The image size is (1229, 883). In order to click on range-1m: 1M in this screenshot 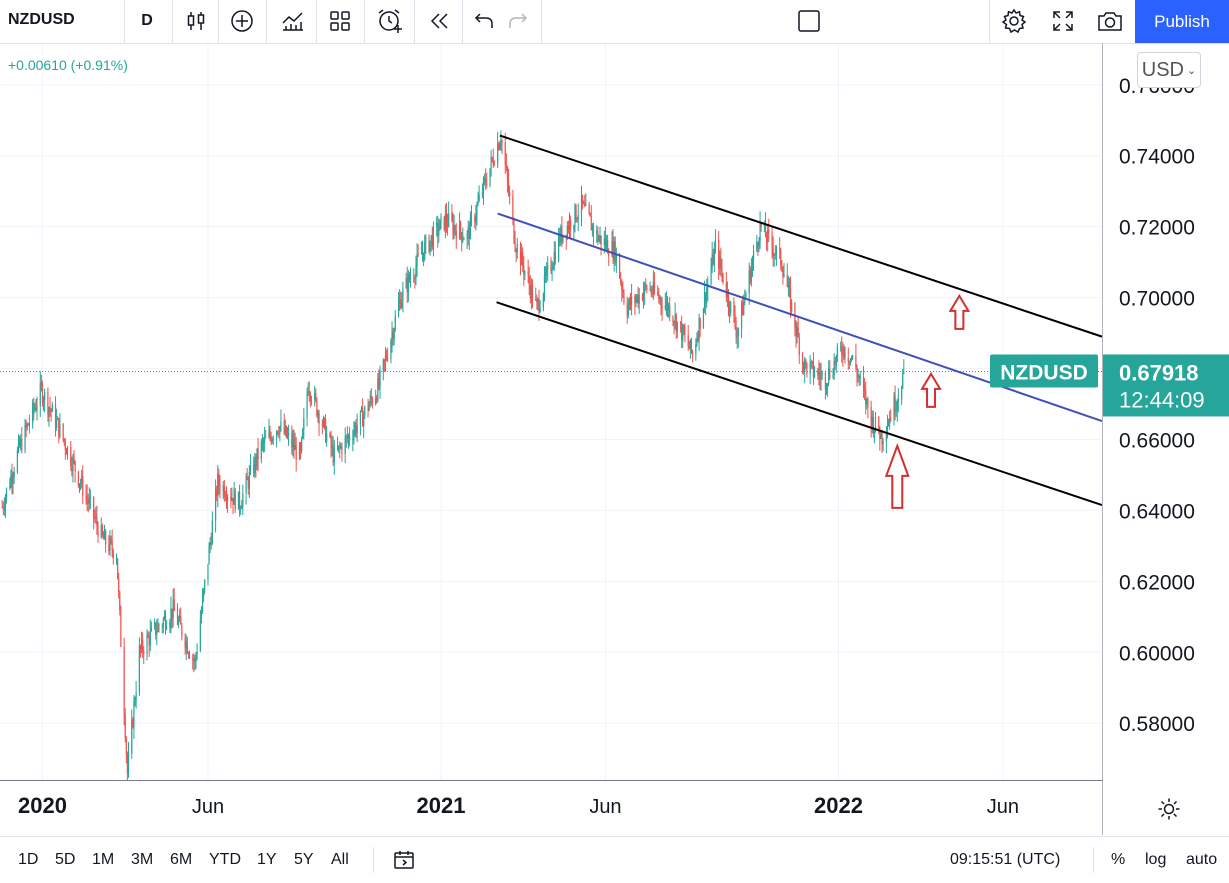, I will do `click(103, 859)`.